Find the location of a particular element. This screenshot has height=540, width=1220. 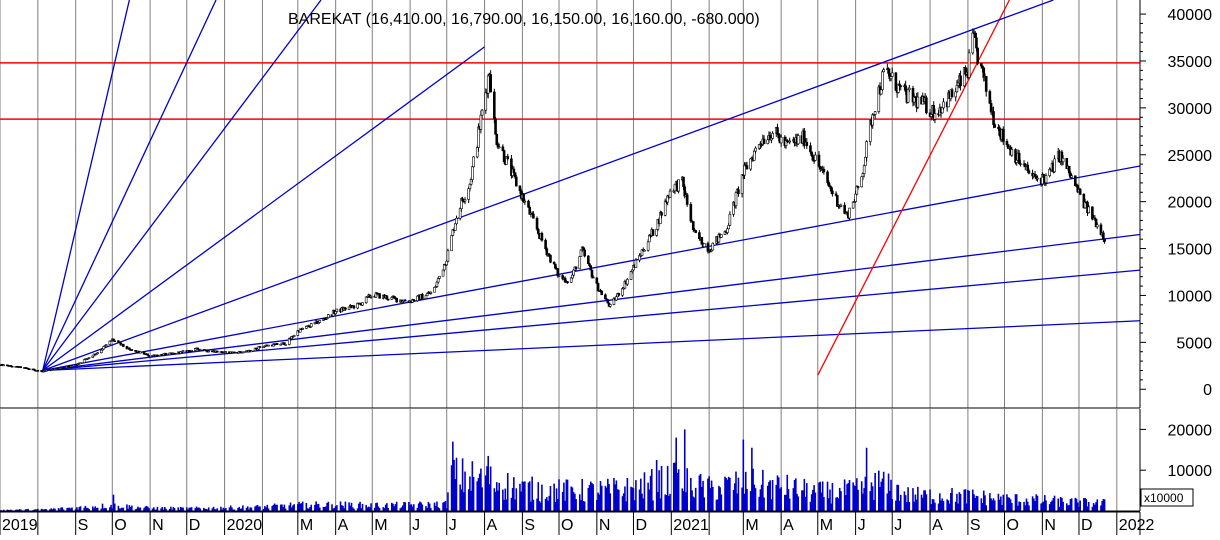

time-tick-label: M is located at coordinates (751, 525).